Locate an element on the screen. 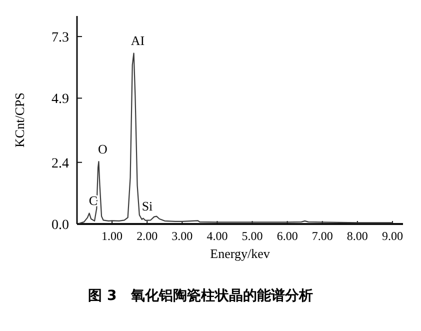 This screenshot has width=421, height=331. x-tick-label: 1.00 is located at coordinates (112, 236).